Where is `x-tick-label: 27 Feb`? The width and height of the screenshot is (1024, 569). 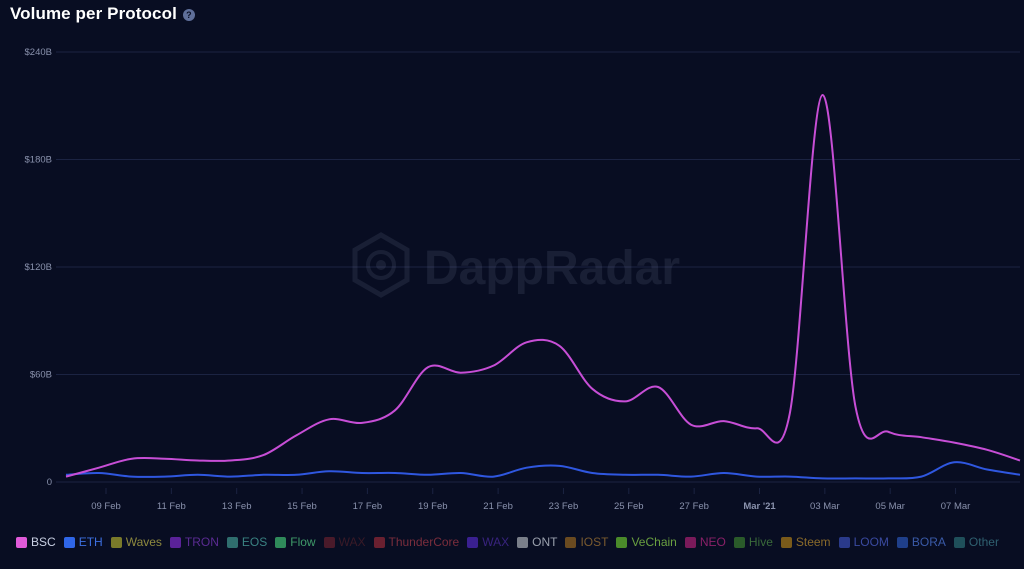
x-tick-label: 27 Feb is located at coordinates (694, 506).